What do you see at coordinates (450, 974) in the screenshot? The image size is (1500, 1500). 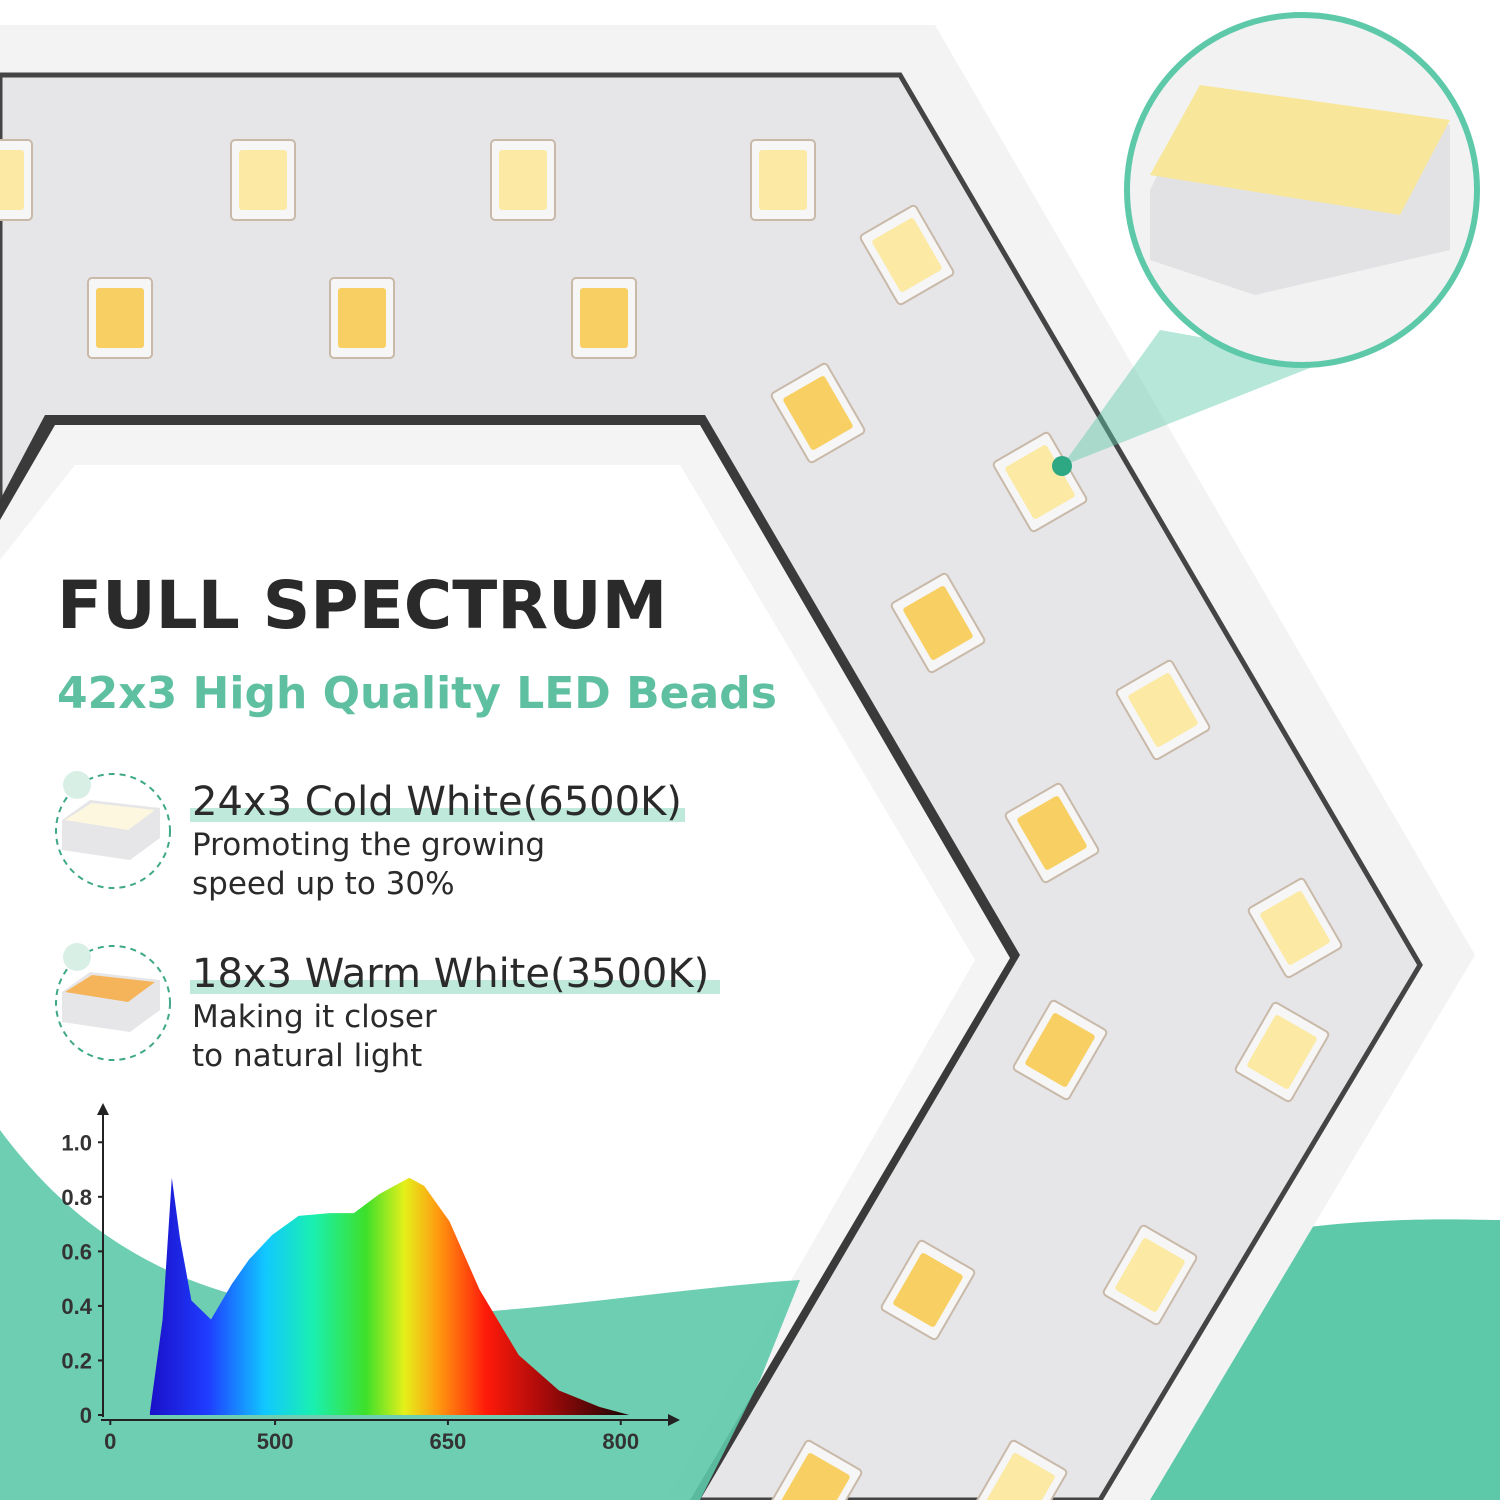 I see `feature-title: 18x3 Warm White(3500K)` at bounding box center [450, 974].